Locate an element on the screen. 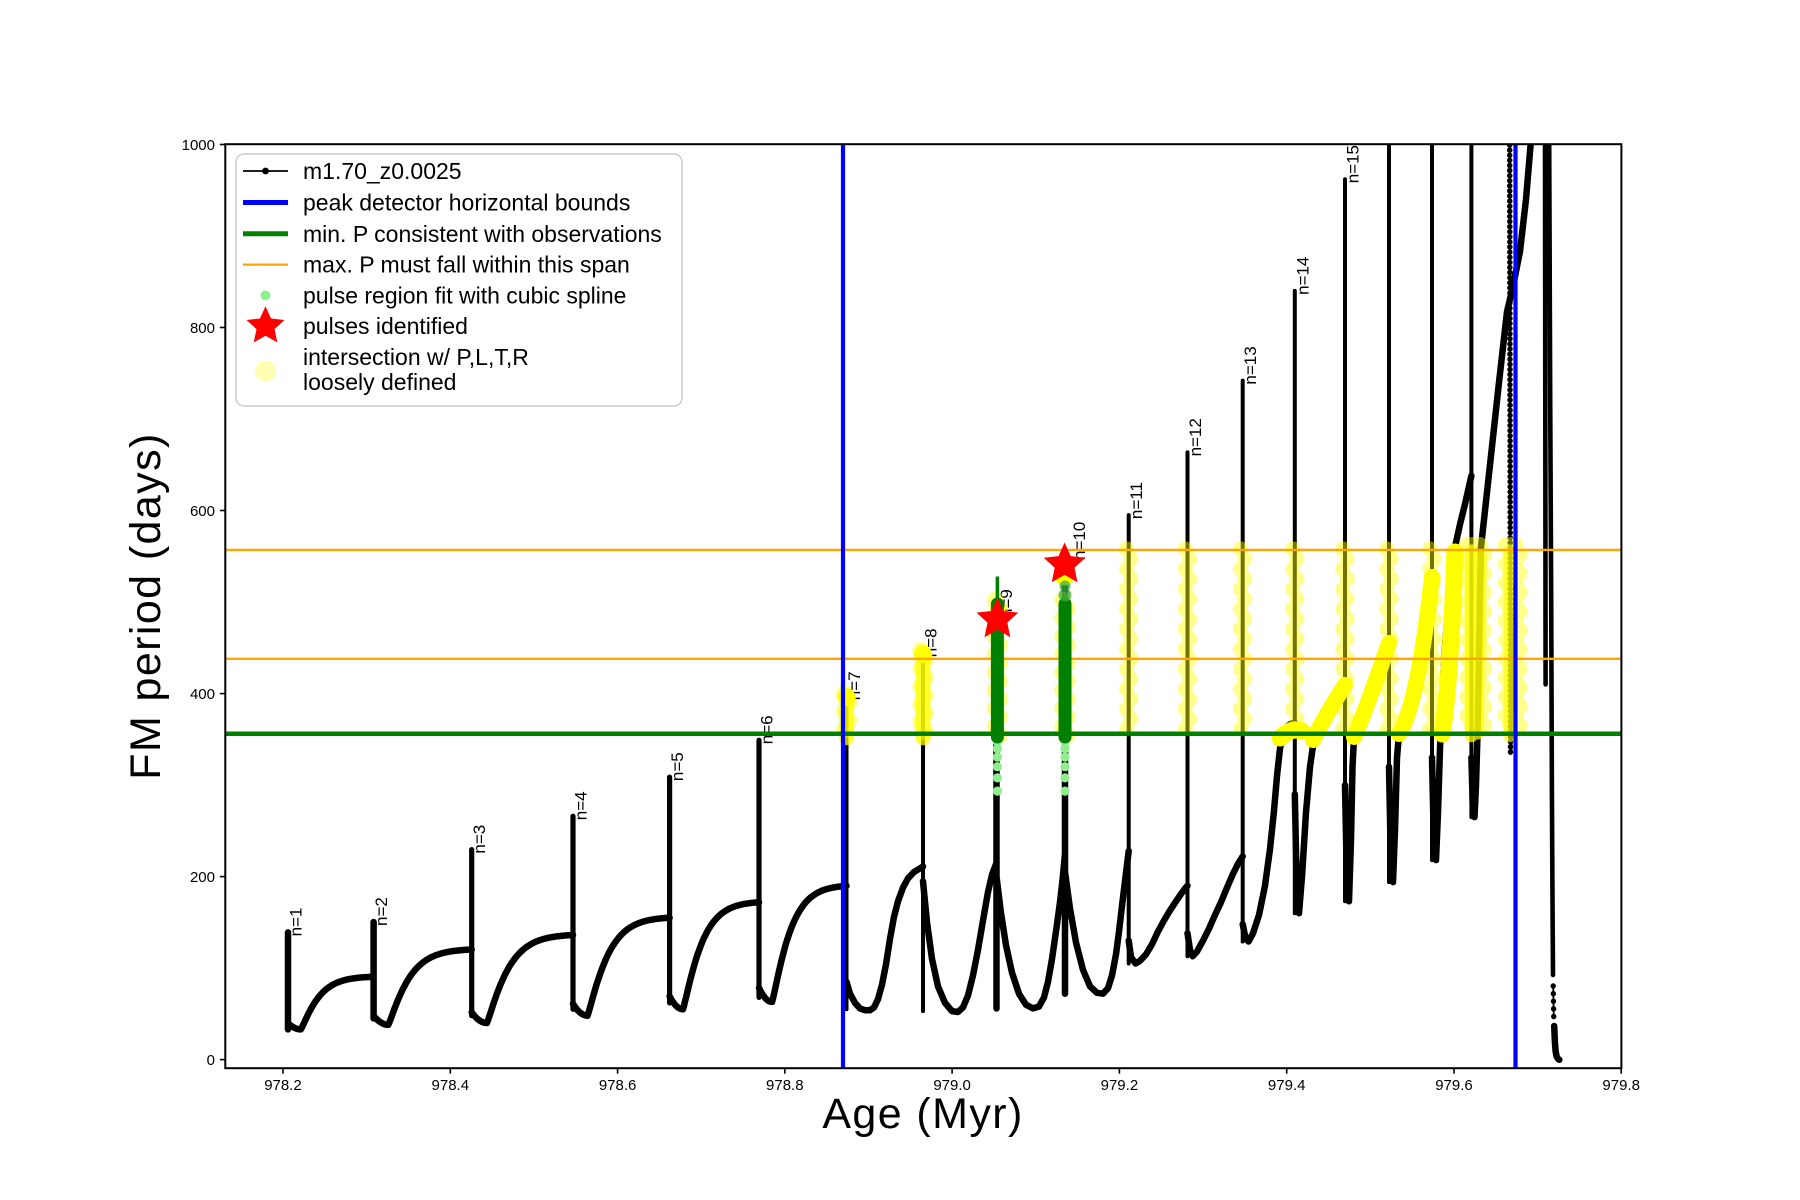 This screenshot has width=1800, height=1200. svg-text: FM period (days) is located at coordinates (146, 605).